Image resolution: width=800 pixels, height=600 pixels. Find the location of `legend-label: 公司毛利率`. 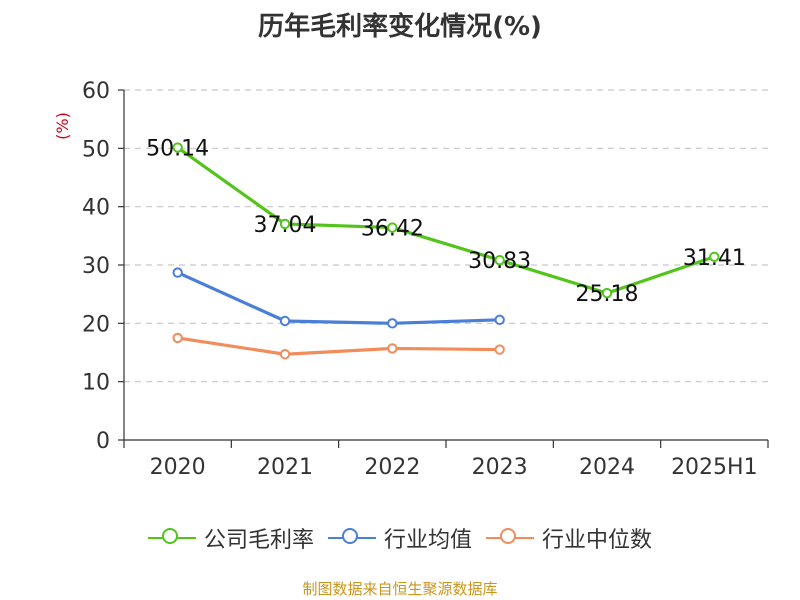

legend-label: 公司毛利率 is located at coordinates (258, 540).